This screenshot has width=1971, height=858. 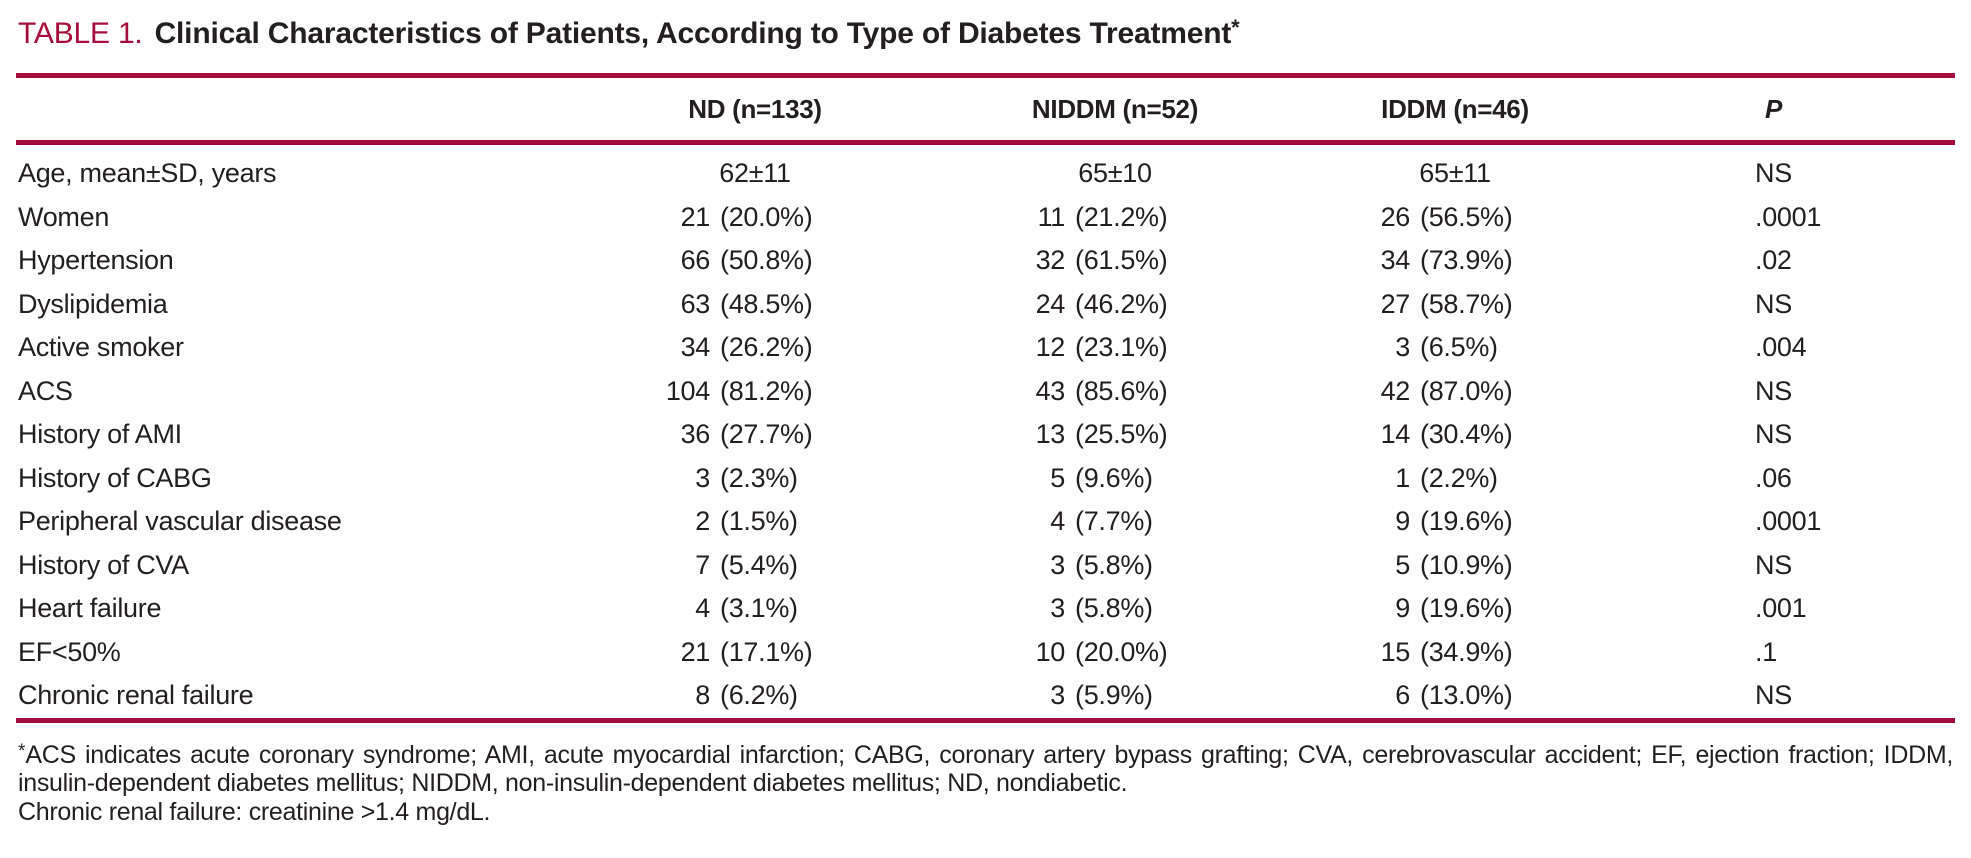 I want to click on column-header-iddm: IDDM (n=46), so click(x=1455, y=108).